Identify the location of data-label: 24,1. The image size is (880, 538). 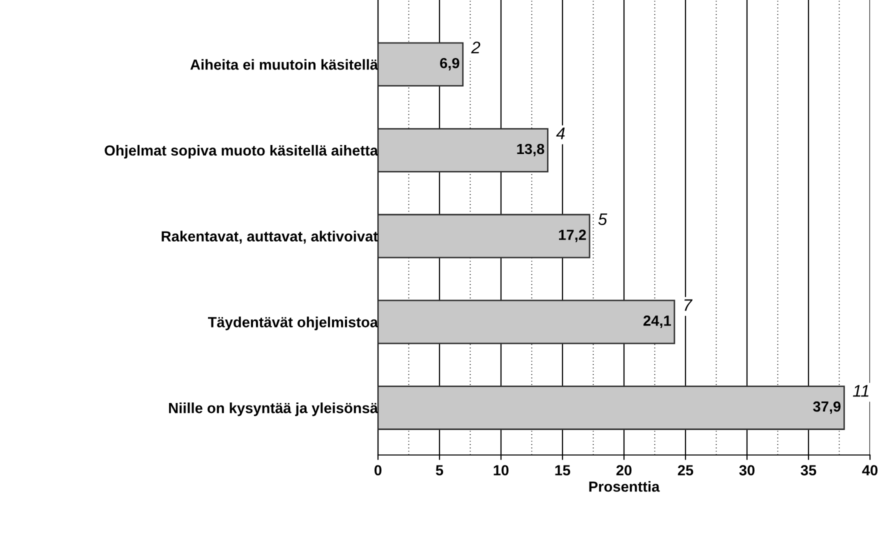
(657, 322).